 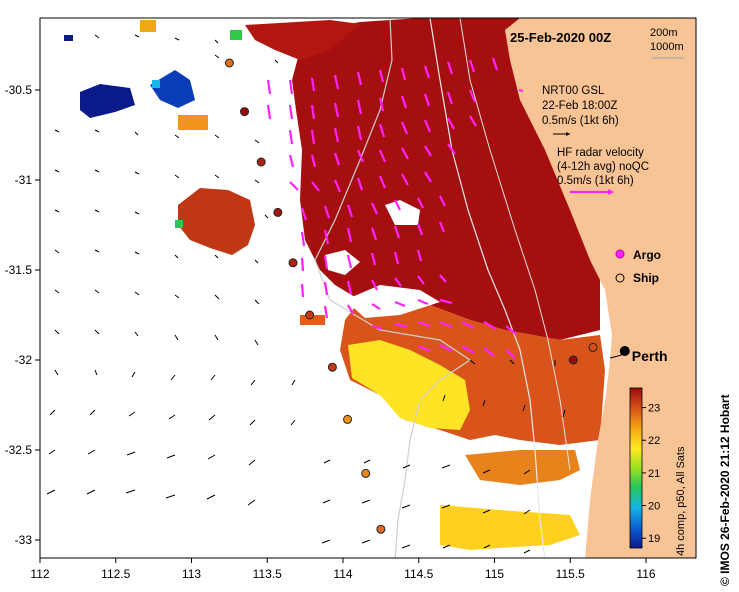 I want to click on colorbar-tick-label: 20, so click(x=654, y=507).